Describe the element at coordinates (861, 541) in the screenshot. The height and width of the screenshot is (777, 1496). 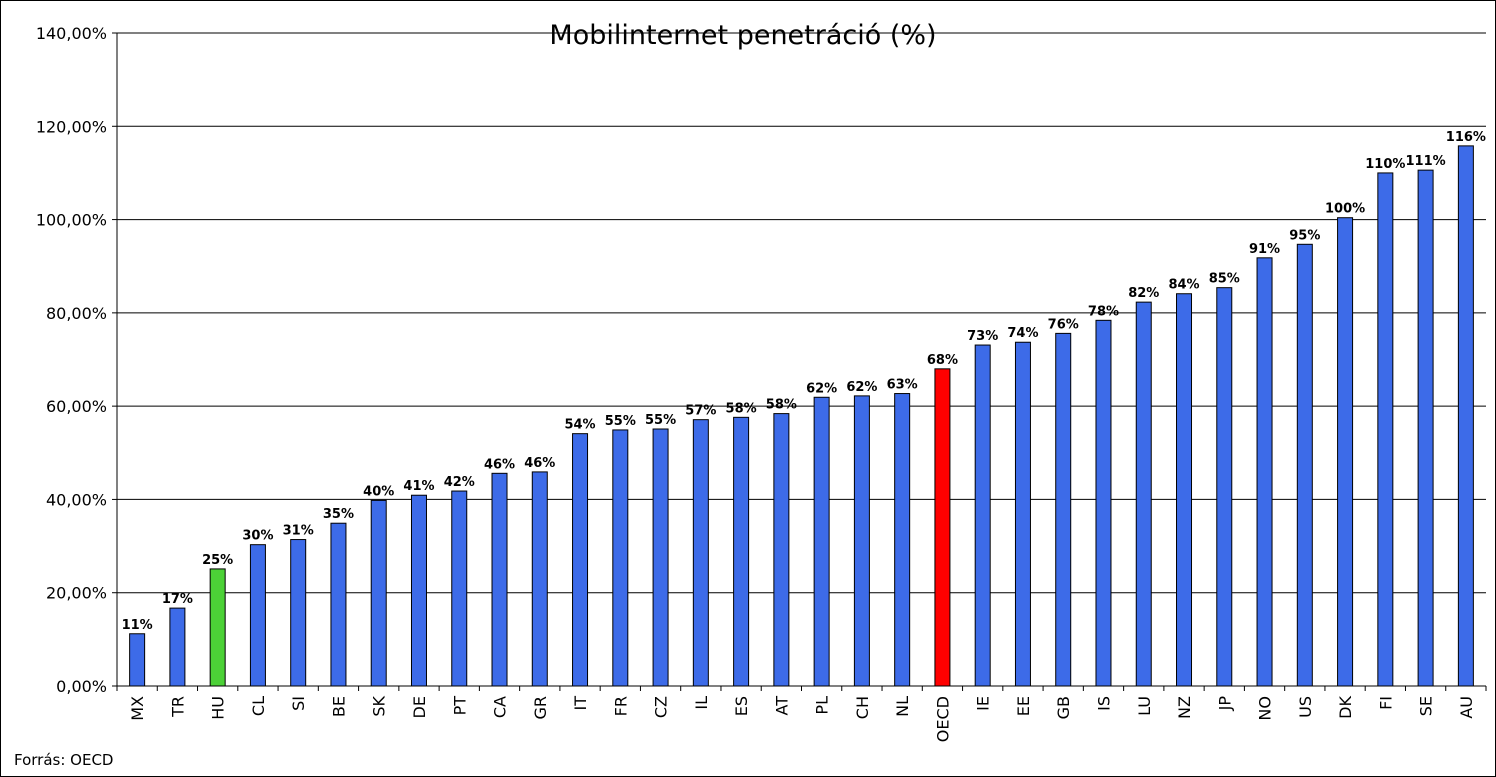
I see `bar-ch` at that location.